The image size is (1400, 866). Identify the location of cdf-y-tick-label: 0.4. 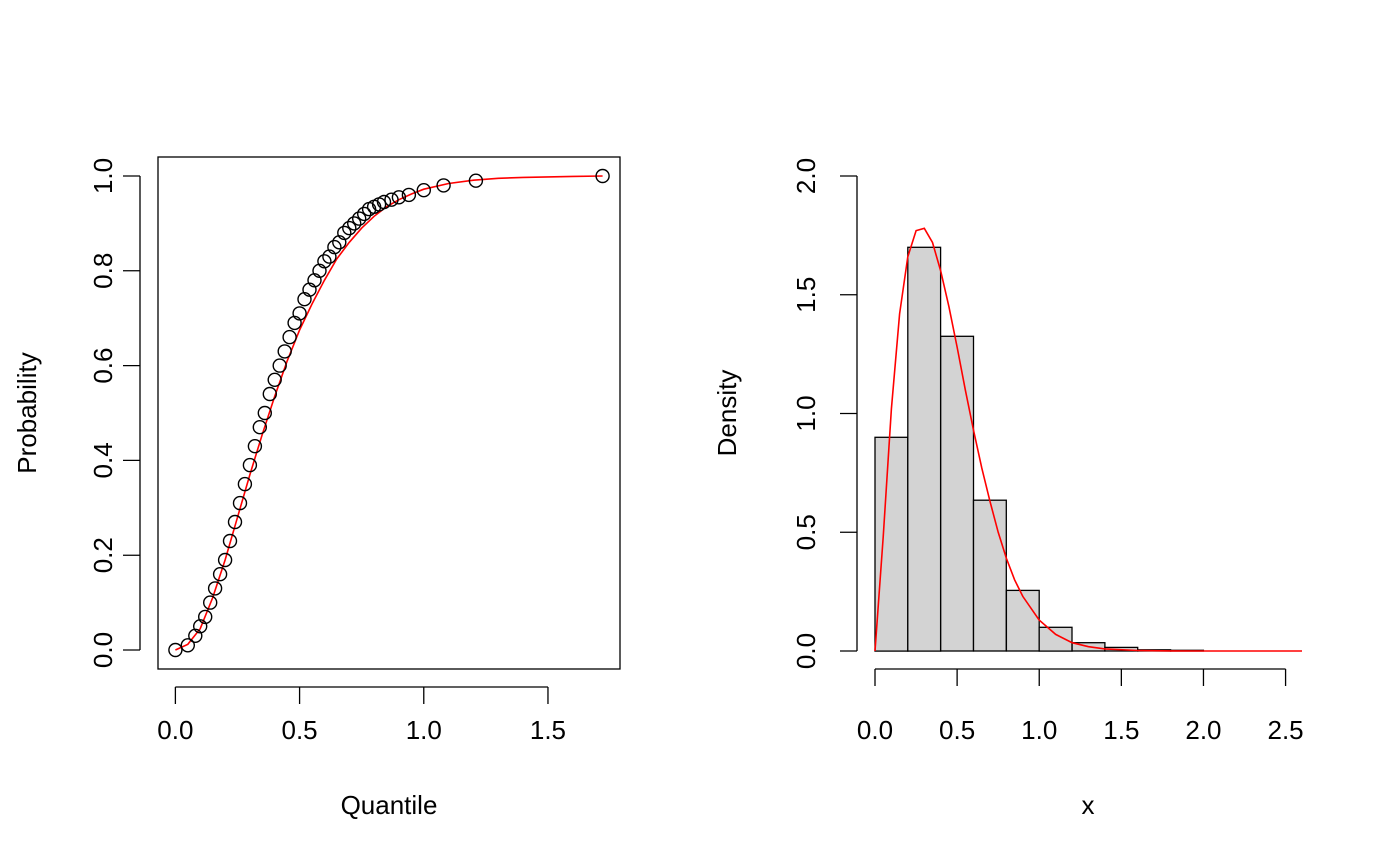
(103, 460).